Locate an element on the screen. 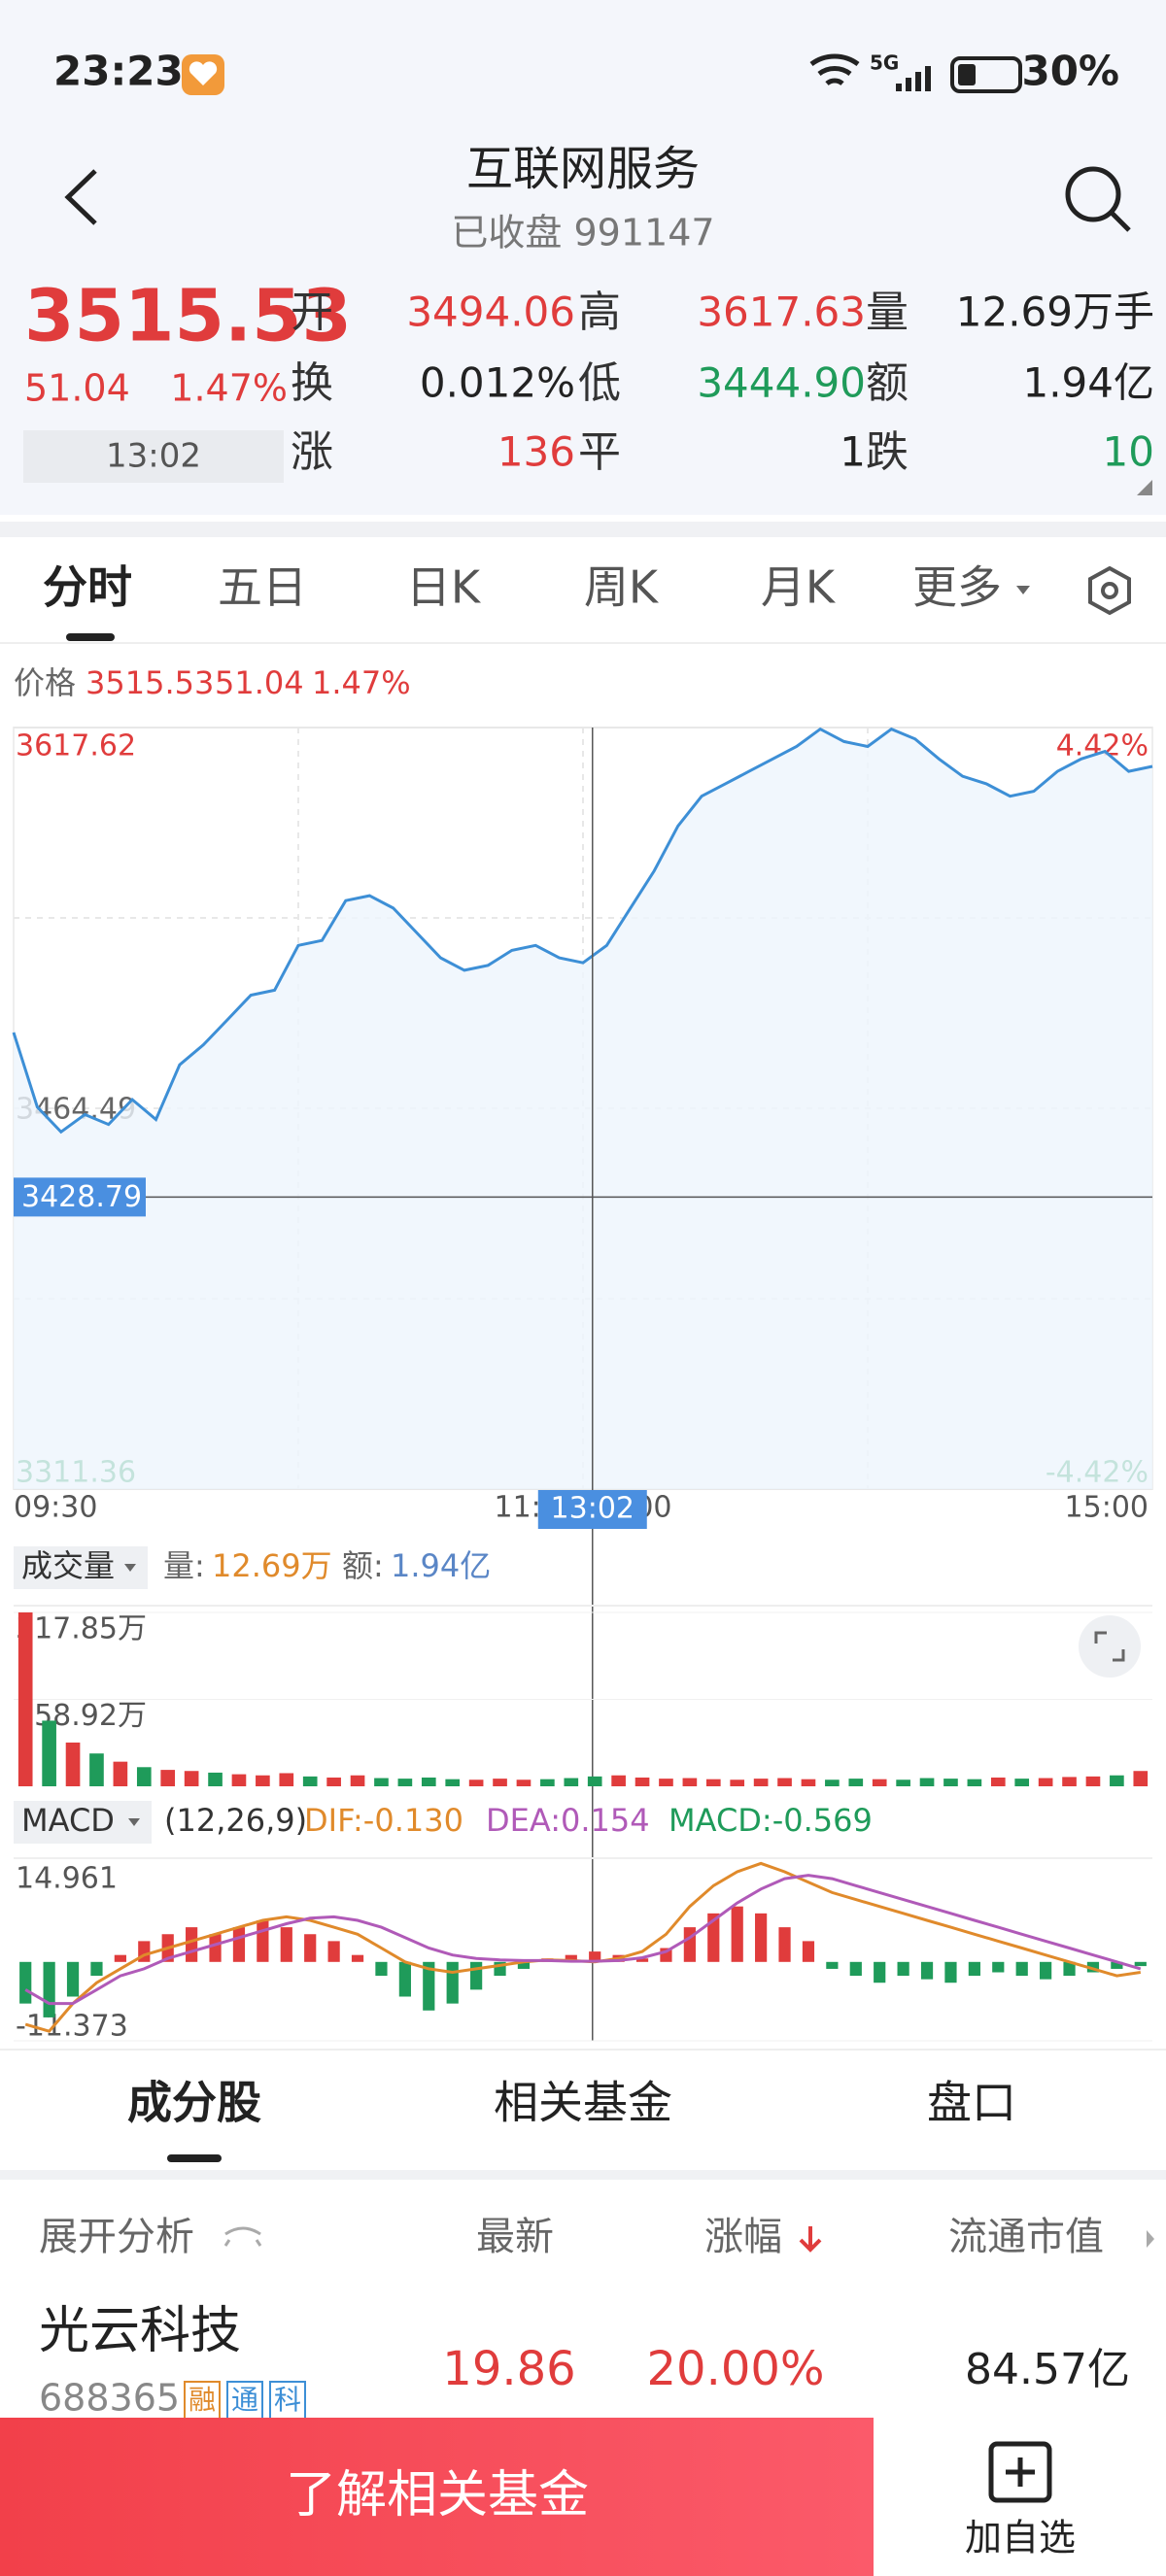 The width and height of the screenshot is (1166, 2576). macd-label: MACD:-0.569 is located at coordinates (771, 1820).